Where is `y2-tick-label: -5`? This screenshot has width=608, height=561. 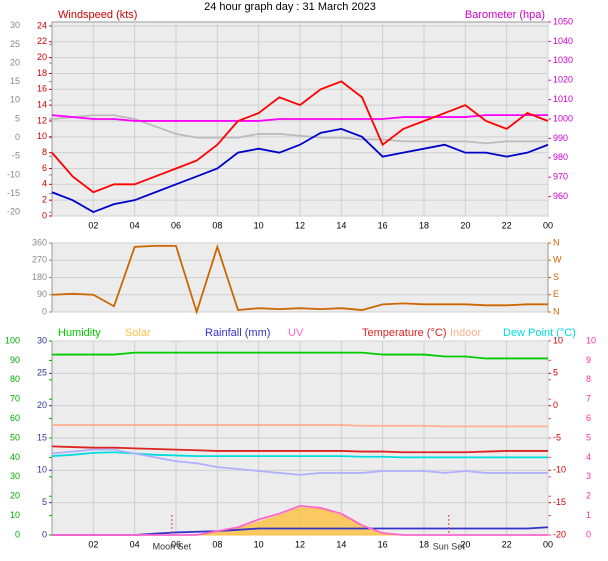
y2-tick-label: -5 is located at coordinates (557, 437).